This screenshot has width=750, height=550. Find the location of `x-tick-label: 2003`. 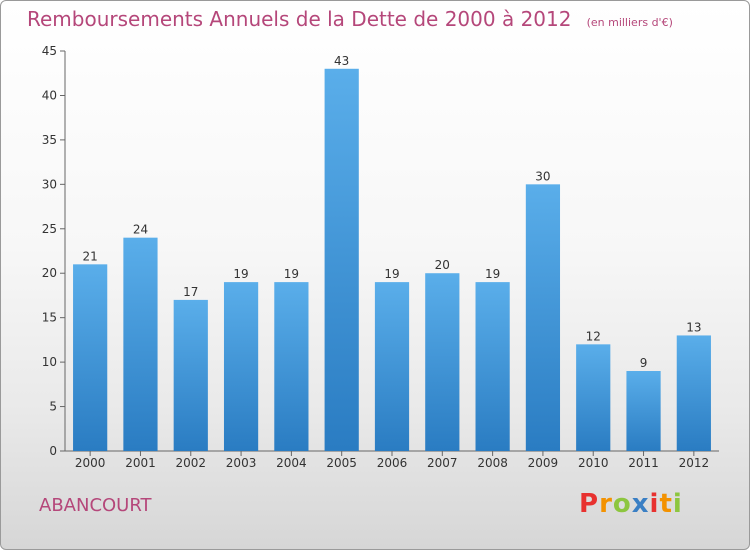

x-tick-label: 2003 is located at coordinates (241, 463).